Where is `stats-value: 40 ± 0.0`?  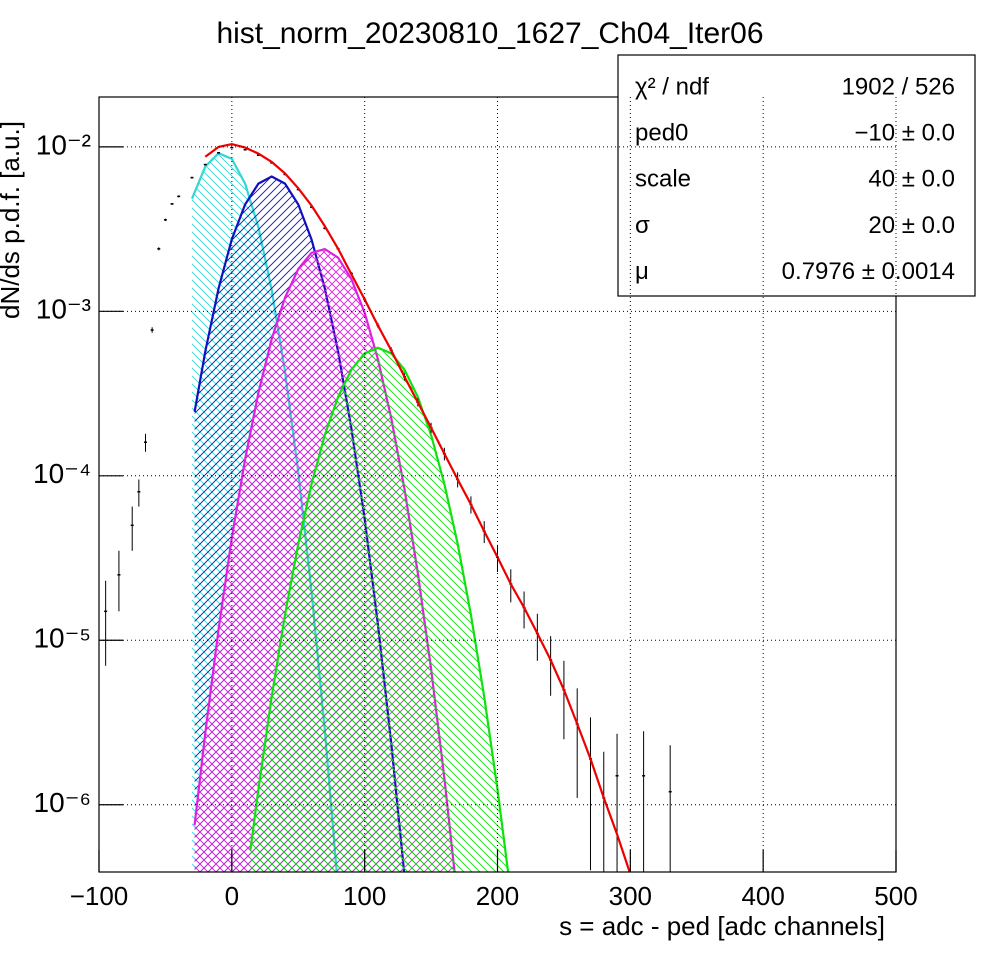
stats-value: 40 ± 0.0 is located at coordinates (911, 179).